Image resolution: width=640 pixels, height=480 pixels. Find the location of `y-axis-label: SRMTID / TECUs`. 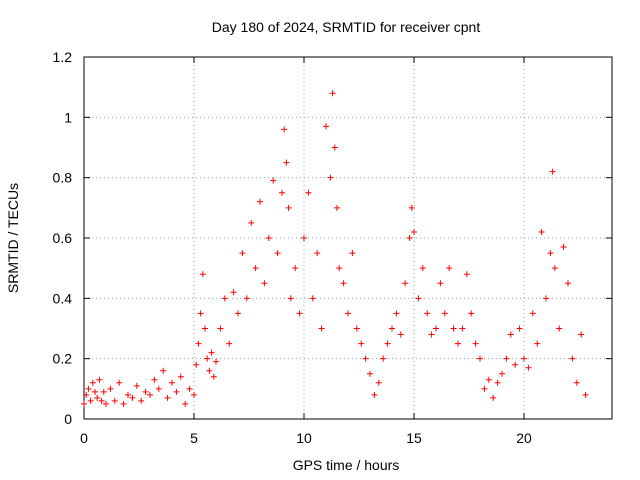

y-axis-label: SRMTID / TECUs is located at coordinates (13, 238).